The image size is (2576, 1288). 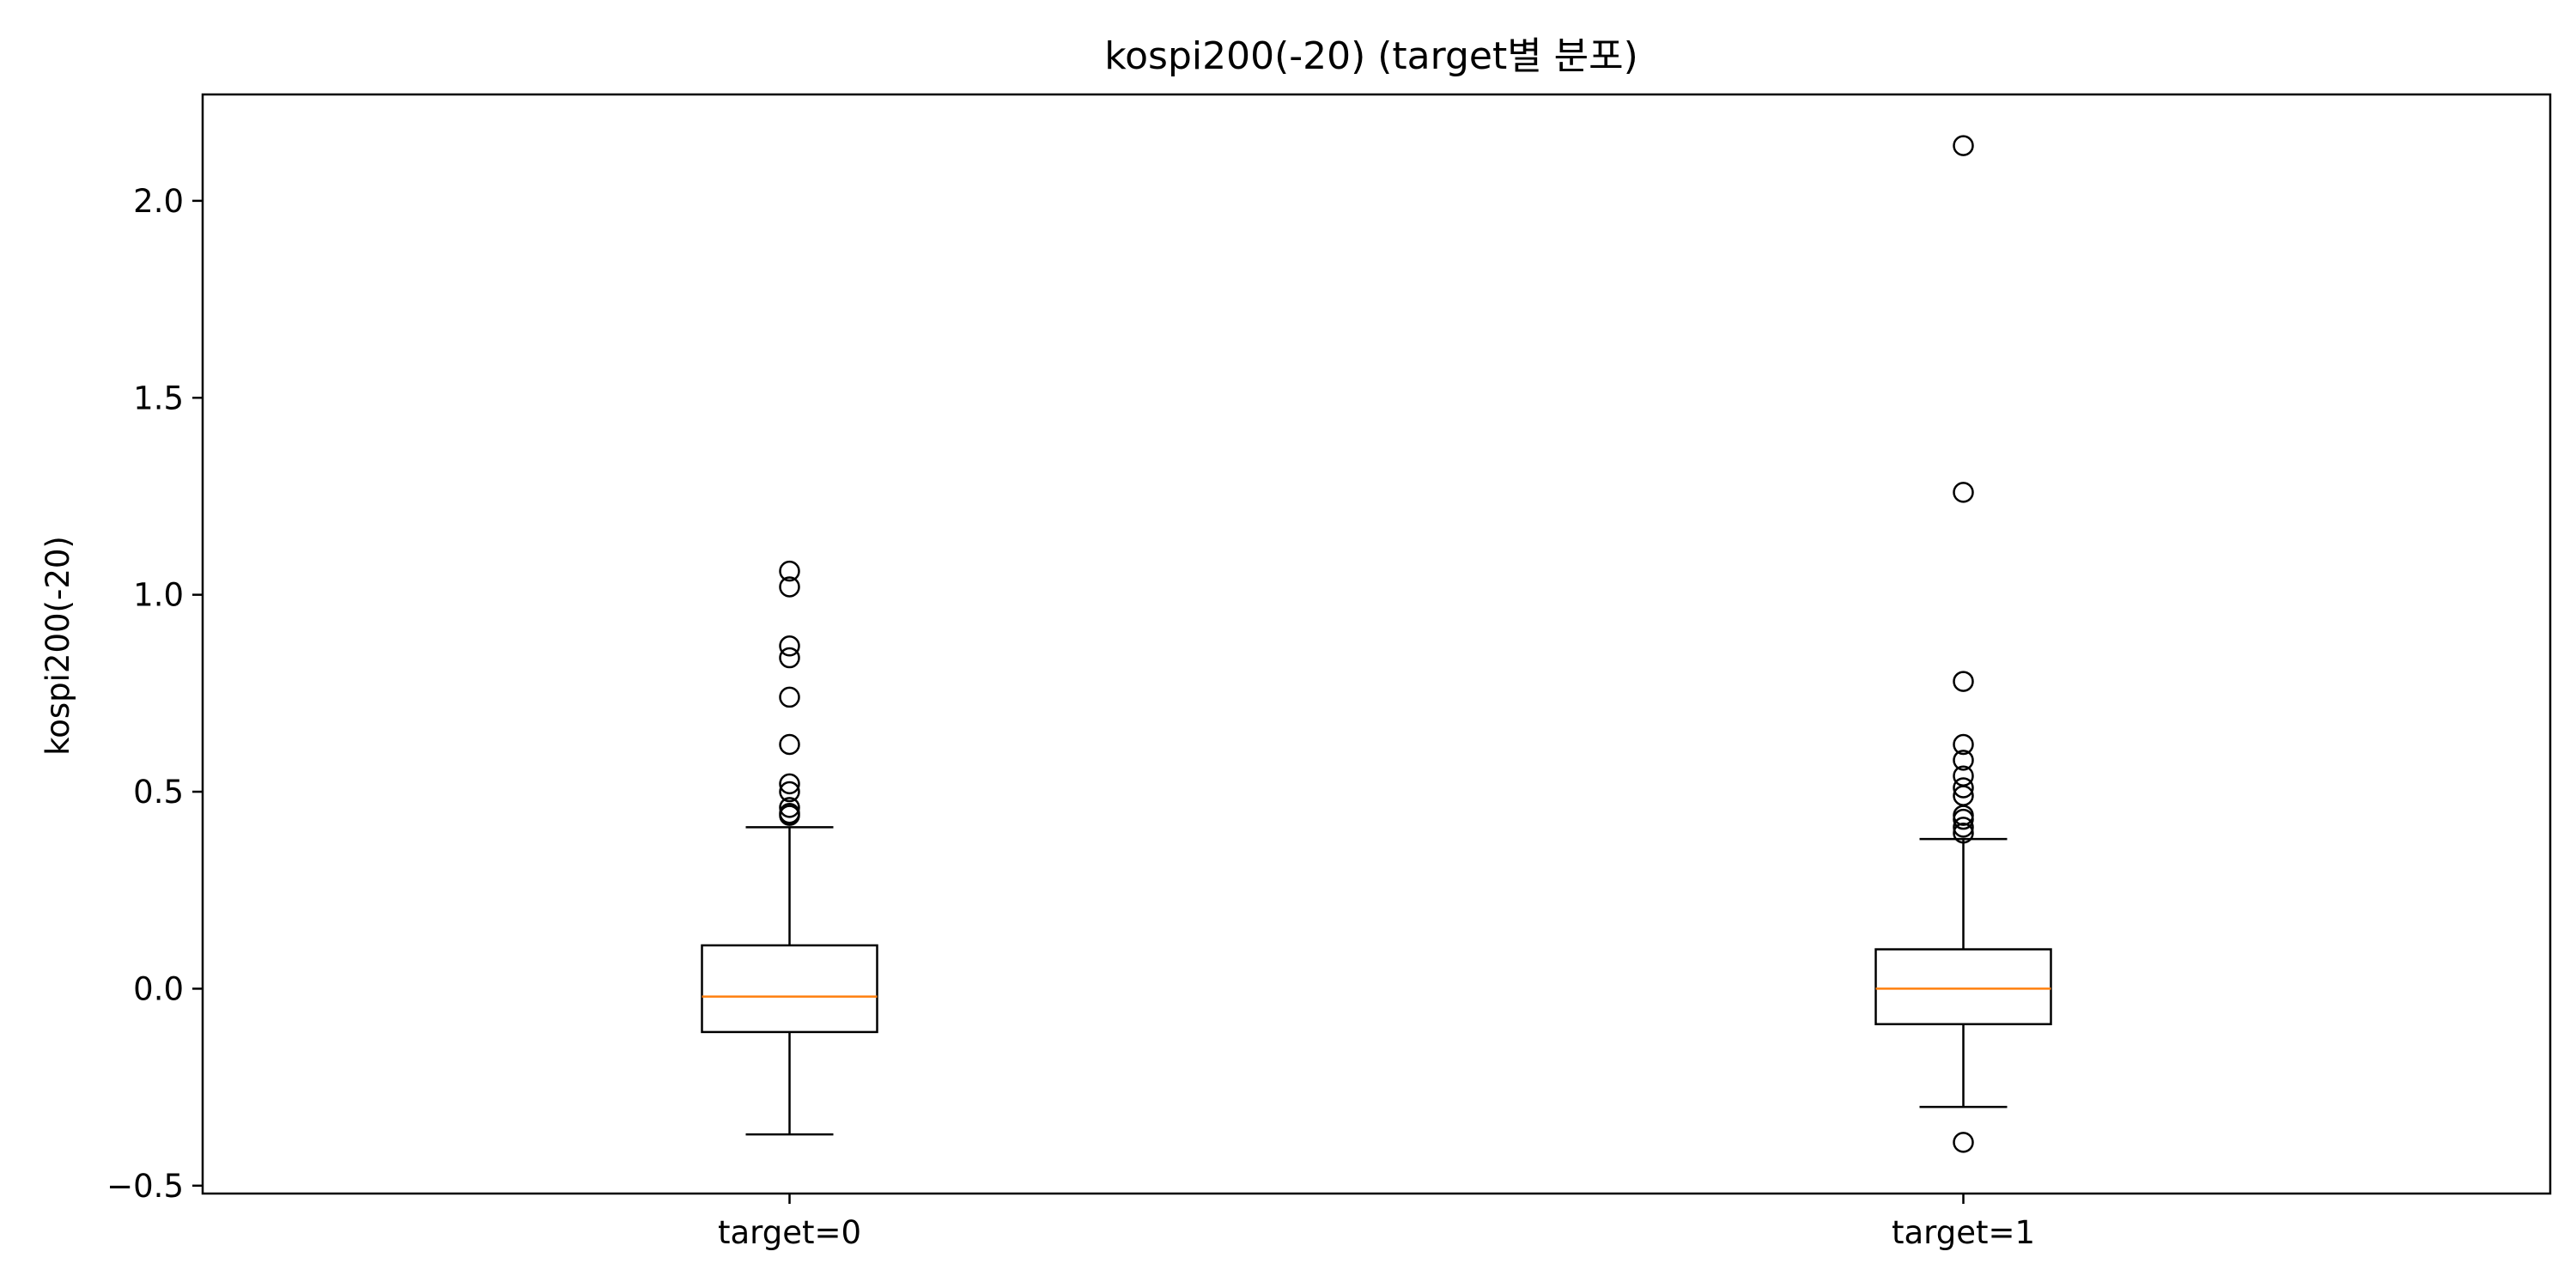 I want to click on y-tick-label: 0.5, so click(x=159, y=792).